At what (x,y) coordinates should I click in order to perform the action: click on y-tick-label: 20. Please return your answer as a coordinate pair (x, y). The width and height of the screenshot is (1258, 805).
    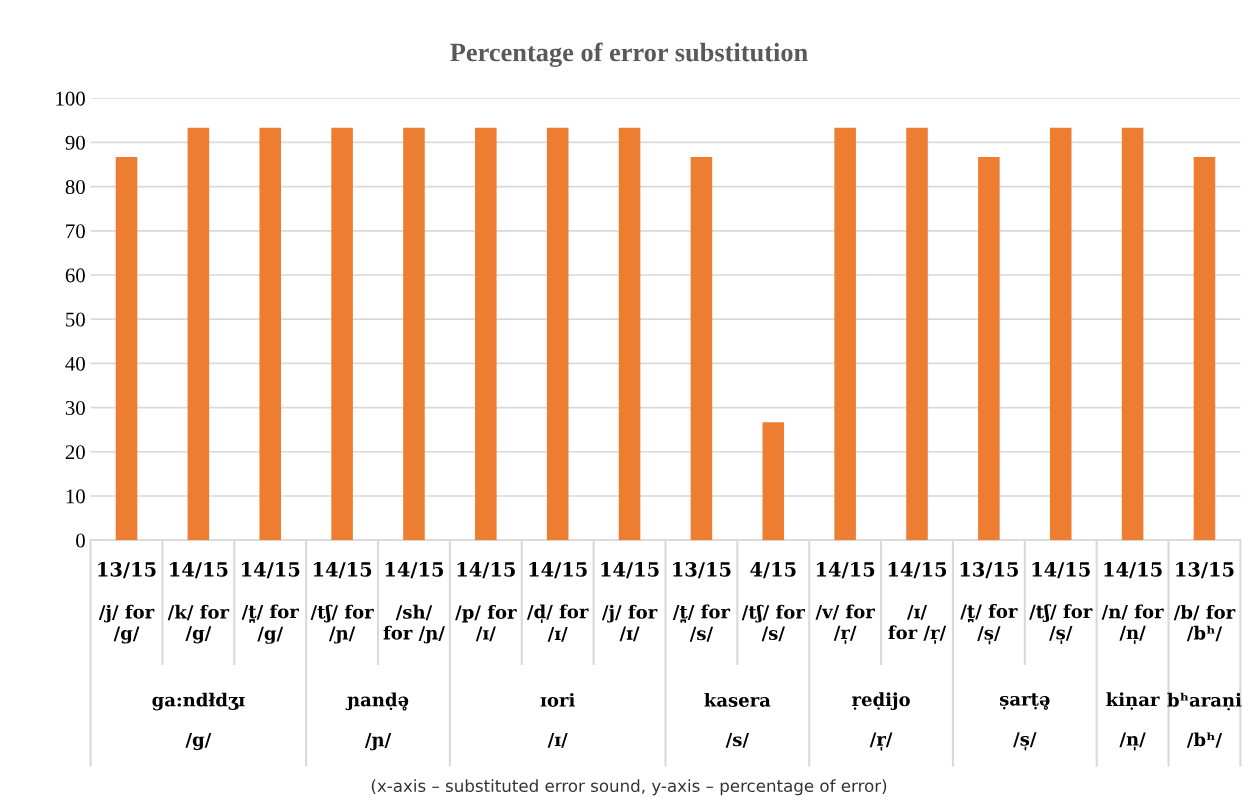
    Looking at the image, I should click on (75, 452).